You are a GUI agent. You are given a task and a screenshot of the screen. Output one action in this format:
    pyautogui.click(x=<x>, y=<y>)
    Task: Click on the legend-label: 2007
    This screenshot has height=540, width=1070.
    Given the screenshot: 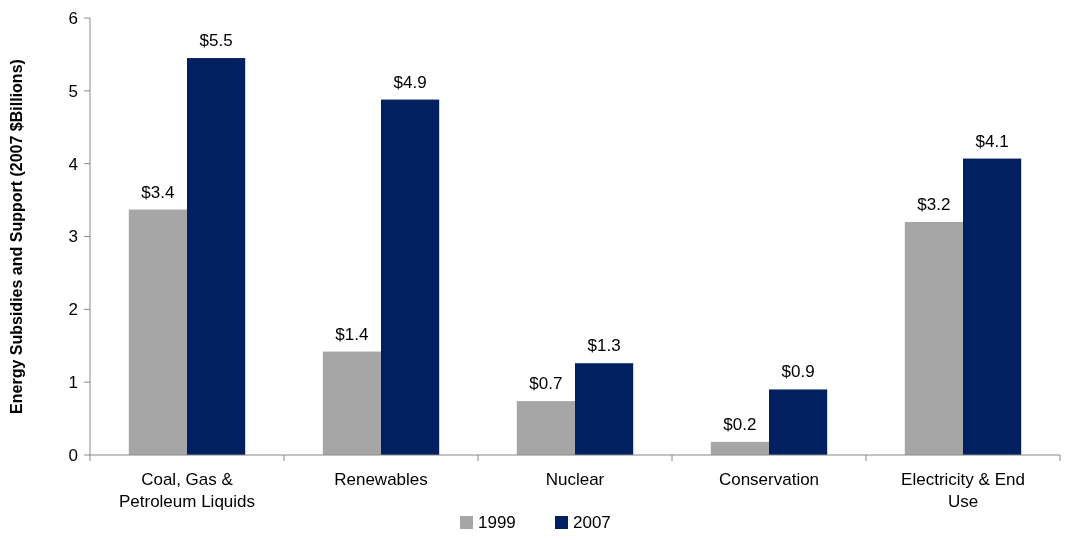 What is the action you would take?
    pyautogui.click(x=592, y=522)
    